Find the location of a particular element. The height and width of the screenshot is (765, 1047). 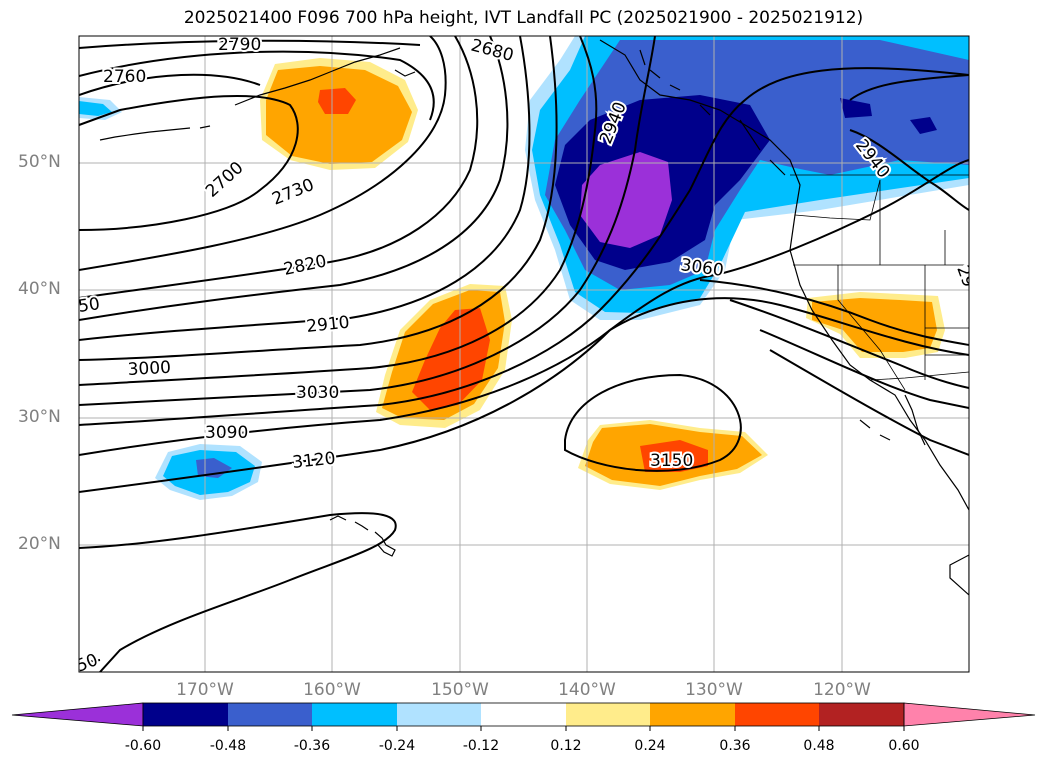

positive-anomaly-alaska is located at coordinates (339, 114).